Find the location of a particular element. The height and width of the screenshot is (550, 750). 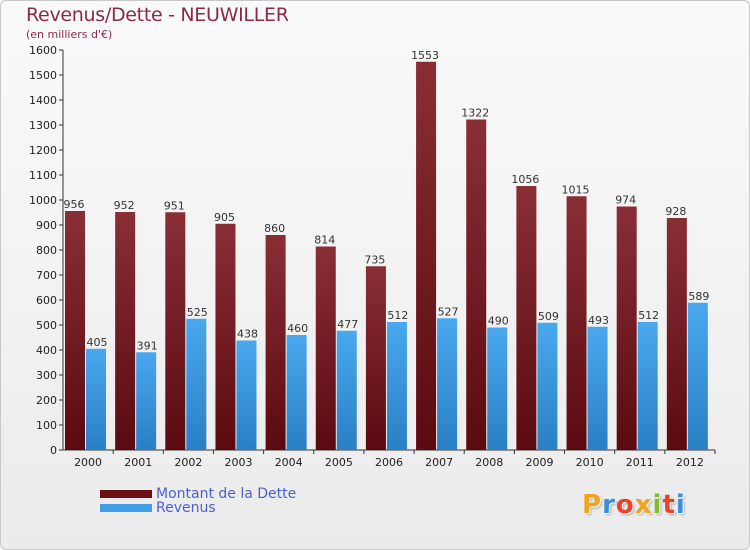

data-label-debt: 952 is located at coordinates (124, 205).